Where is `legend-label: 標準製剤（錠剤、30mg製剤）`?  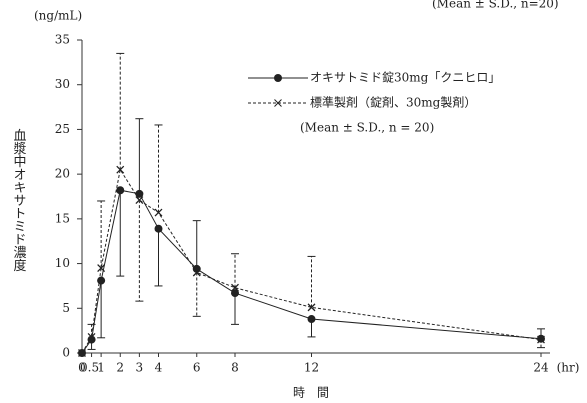
legend-label: 標準製剤（錠剤、30mg製剤） is located at coordinates (393, 102).